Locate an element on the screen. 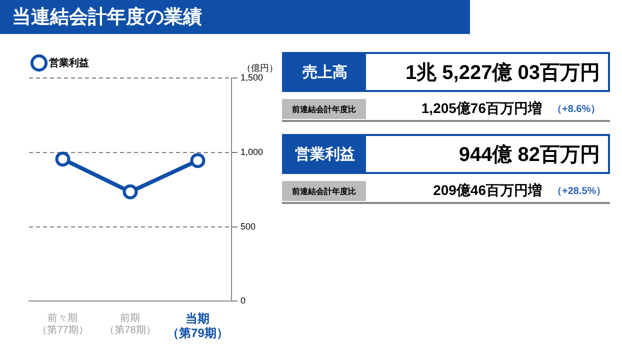 Image resolution: width=622 pixels, height=350 pixels. y-tick-label: 1,500 is located at coordinates (252, 77).